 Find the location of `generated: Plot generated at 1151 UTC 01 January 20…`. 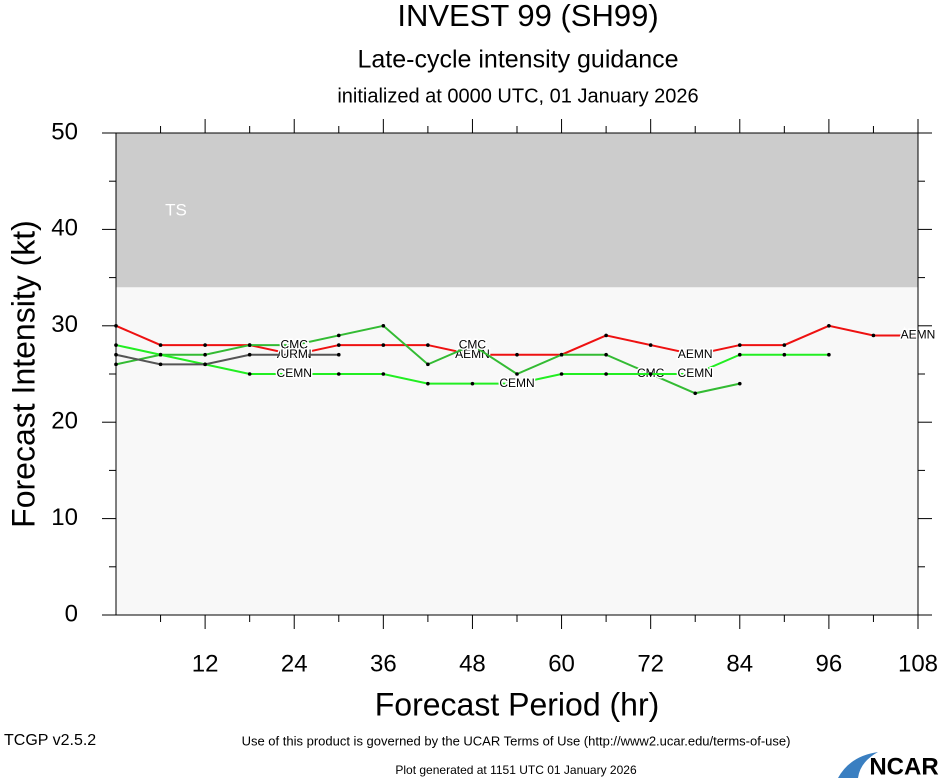

generated: Plot generated at 1151 UTC 01 January 20… is located at coordinates (516, 770).